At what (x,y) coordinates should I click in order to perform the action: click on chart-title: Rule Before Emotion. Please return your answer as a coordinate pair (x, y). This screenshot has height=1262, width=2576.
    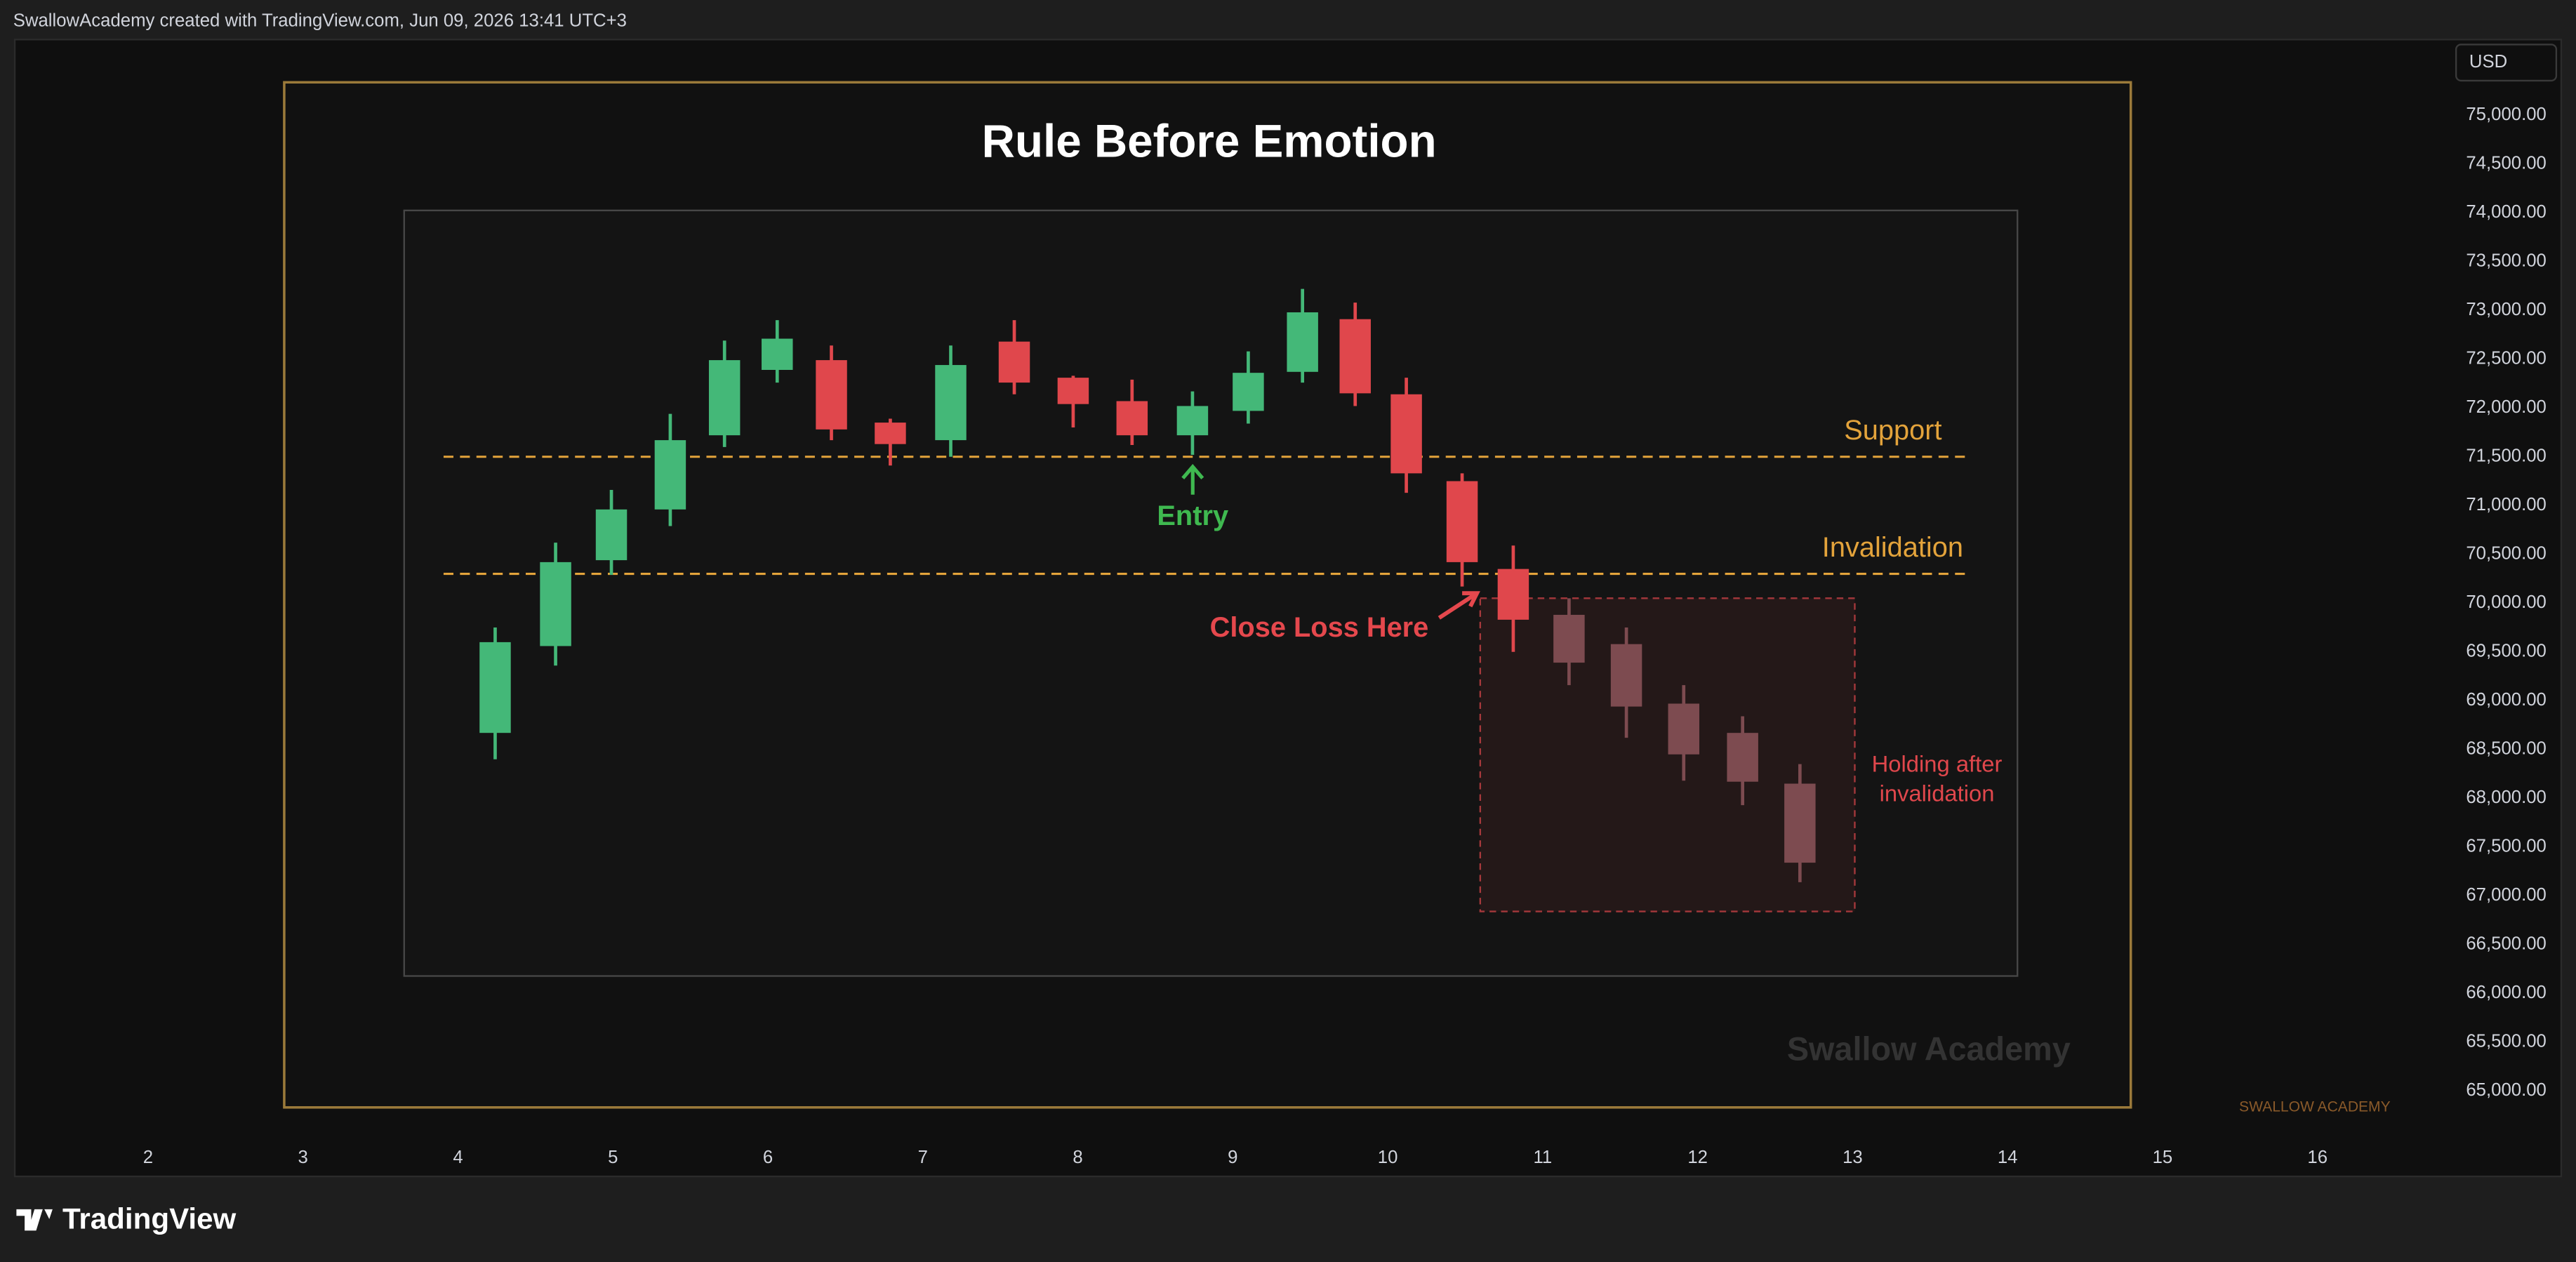
    Looking at the image, I should click on (1209, 141).